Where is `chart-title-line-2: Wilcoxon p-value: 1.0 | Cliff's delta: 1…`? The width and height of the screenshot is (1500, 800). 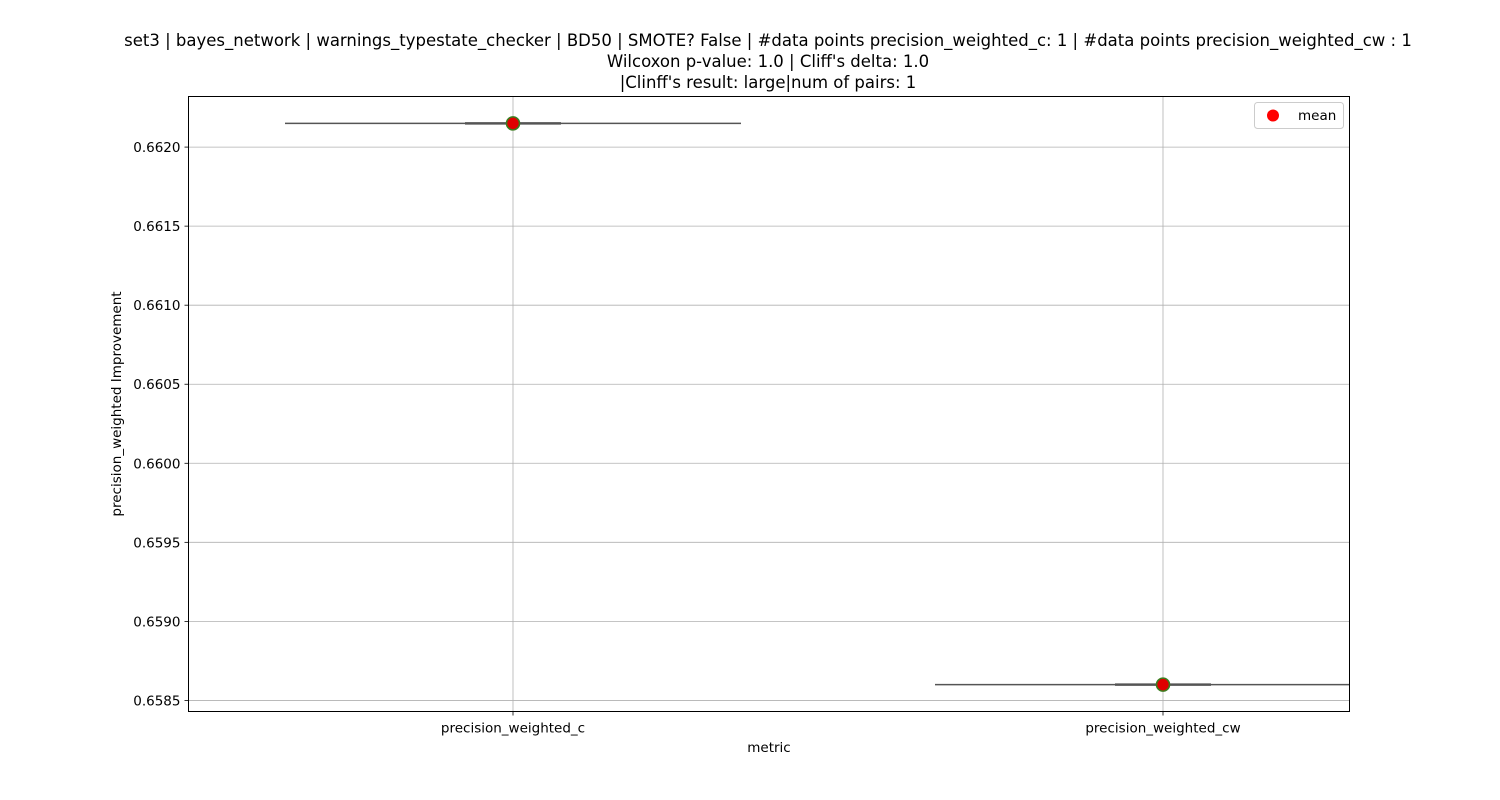
chart-title-line-2: Wilcoxon p-value: 1.0 | Cliff's delta: 1… is located at coordinates (768, 61).